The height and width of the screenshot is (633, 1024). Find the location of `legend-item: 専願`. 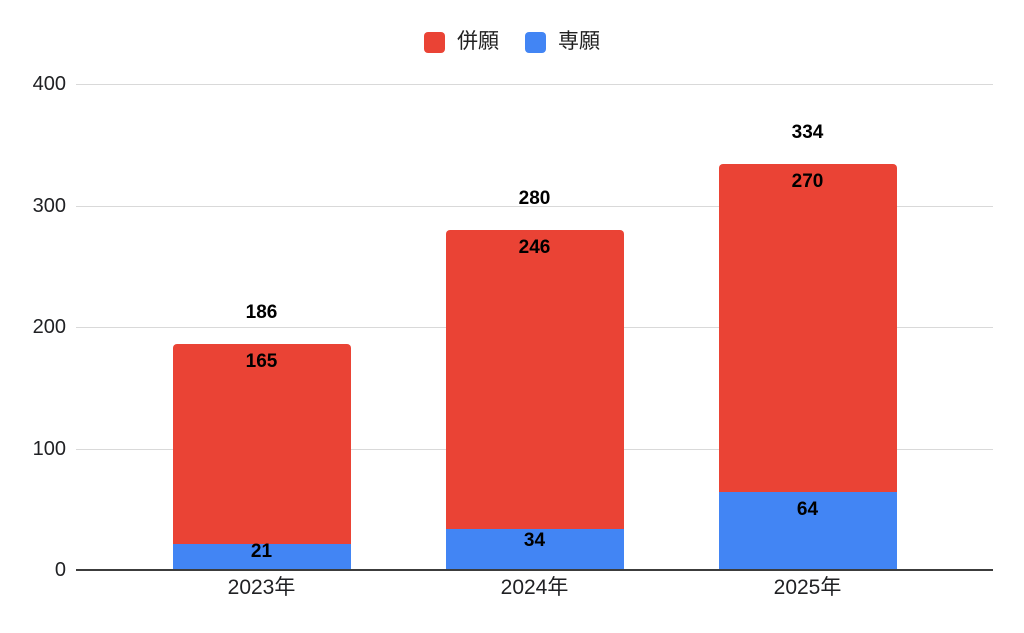

legend-item: 専願 is located at coordinates (562, 42).